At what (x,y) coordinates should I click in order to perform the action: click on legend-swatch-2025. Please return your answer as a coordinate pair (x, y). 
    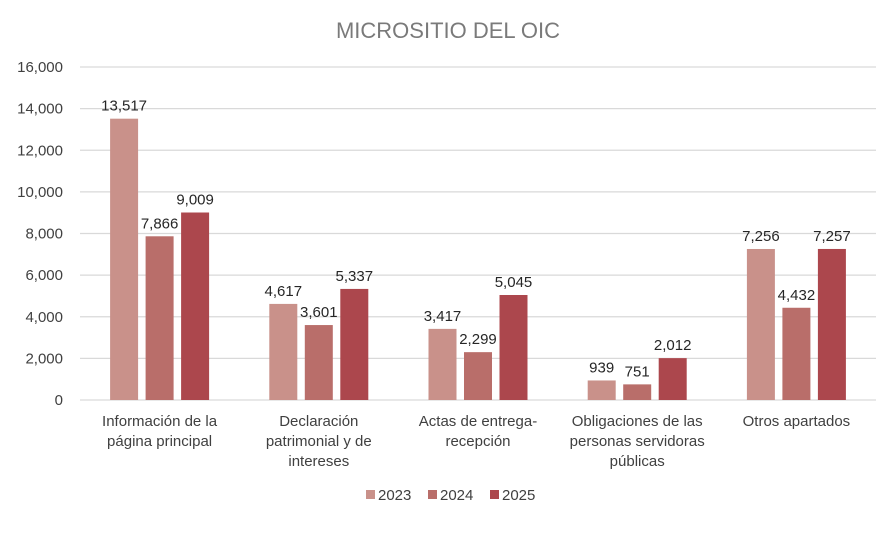
    Looking at the image, I should click on (494, 494).